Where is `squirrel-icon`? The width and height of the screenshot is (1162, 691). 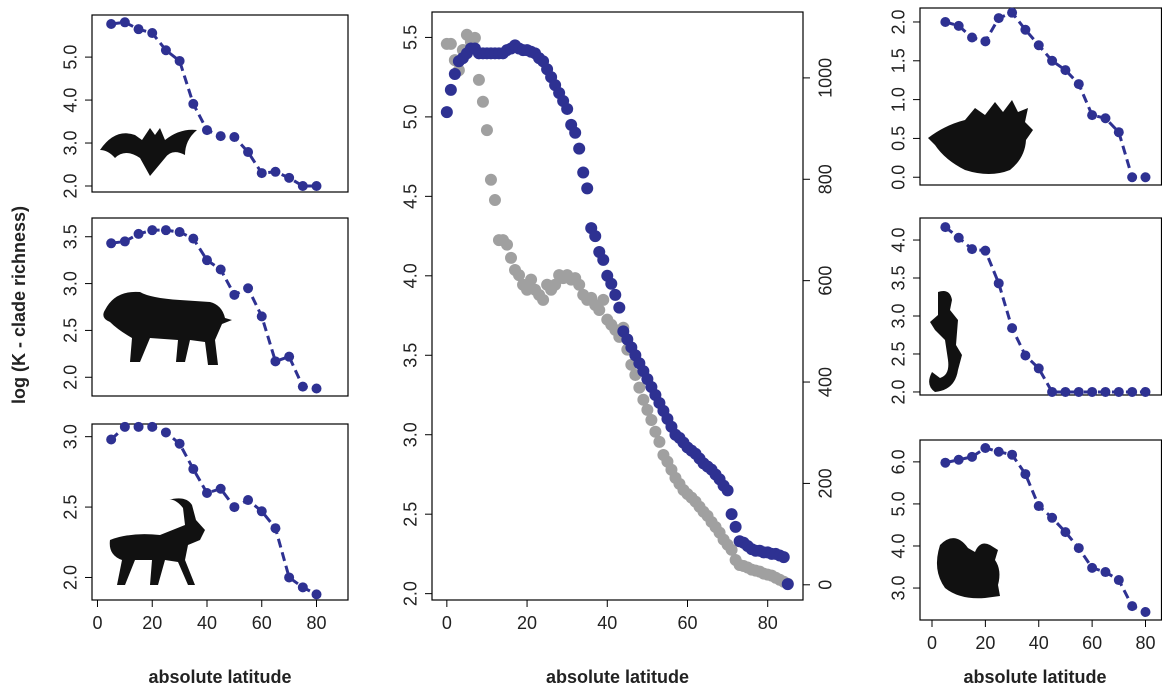
squirrel-icon is located at coordinates (968, 568).